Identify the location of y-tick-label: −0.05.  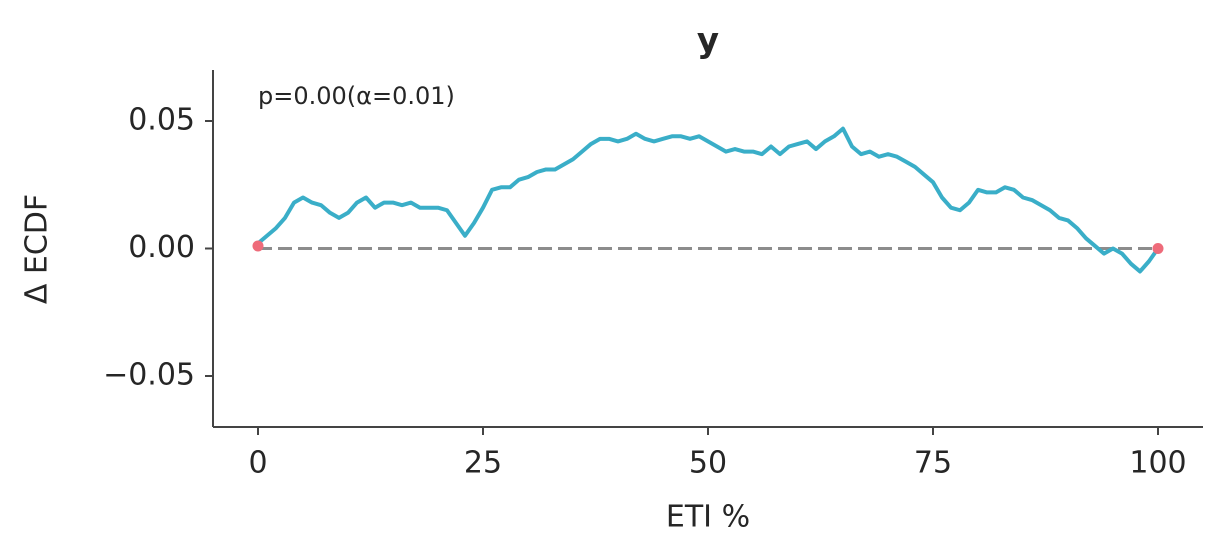
(149, 375).